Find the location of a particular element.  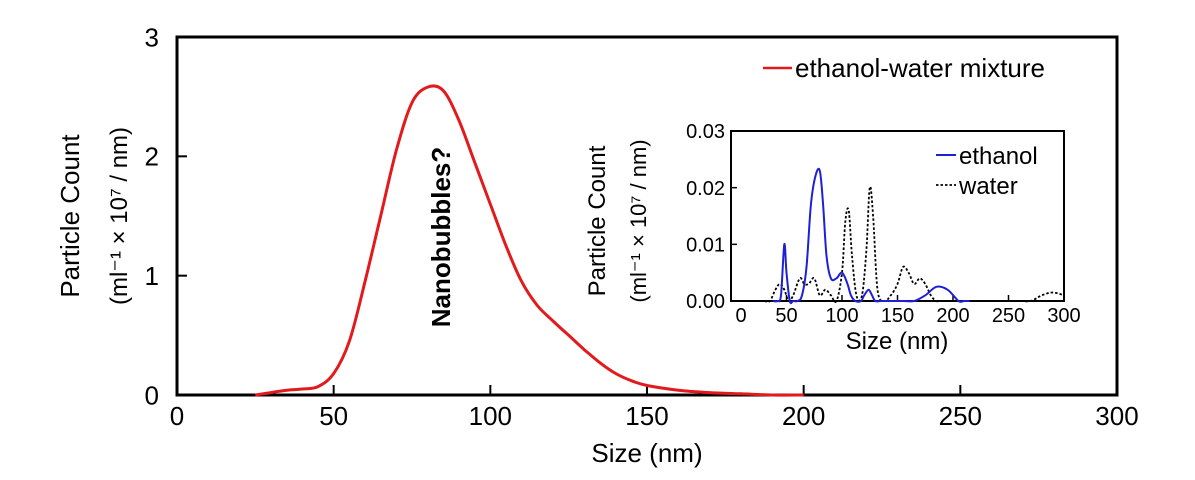

annotation-nanobubbles: Nanobubbles? is located at coordinates (441, 237).